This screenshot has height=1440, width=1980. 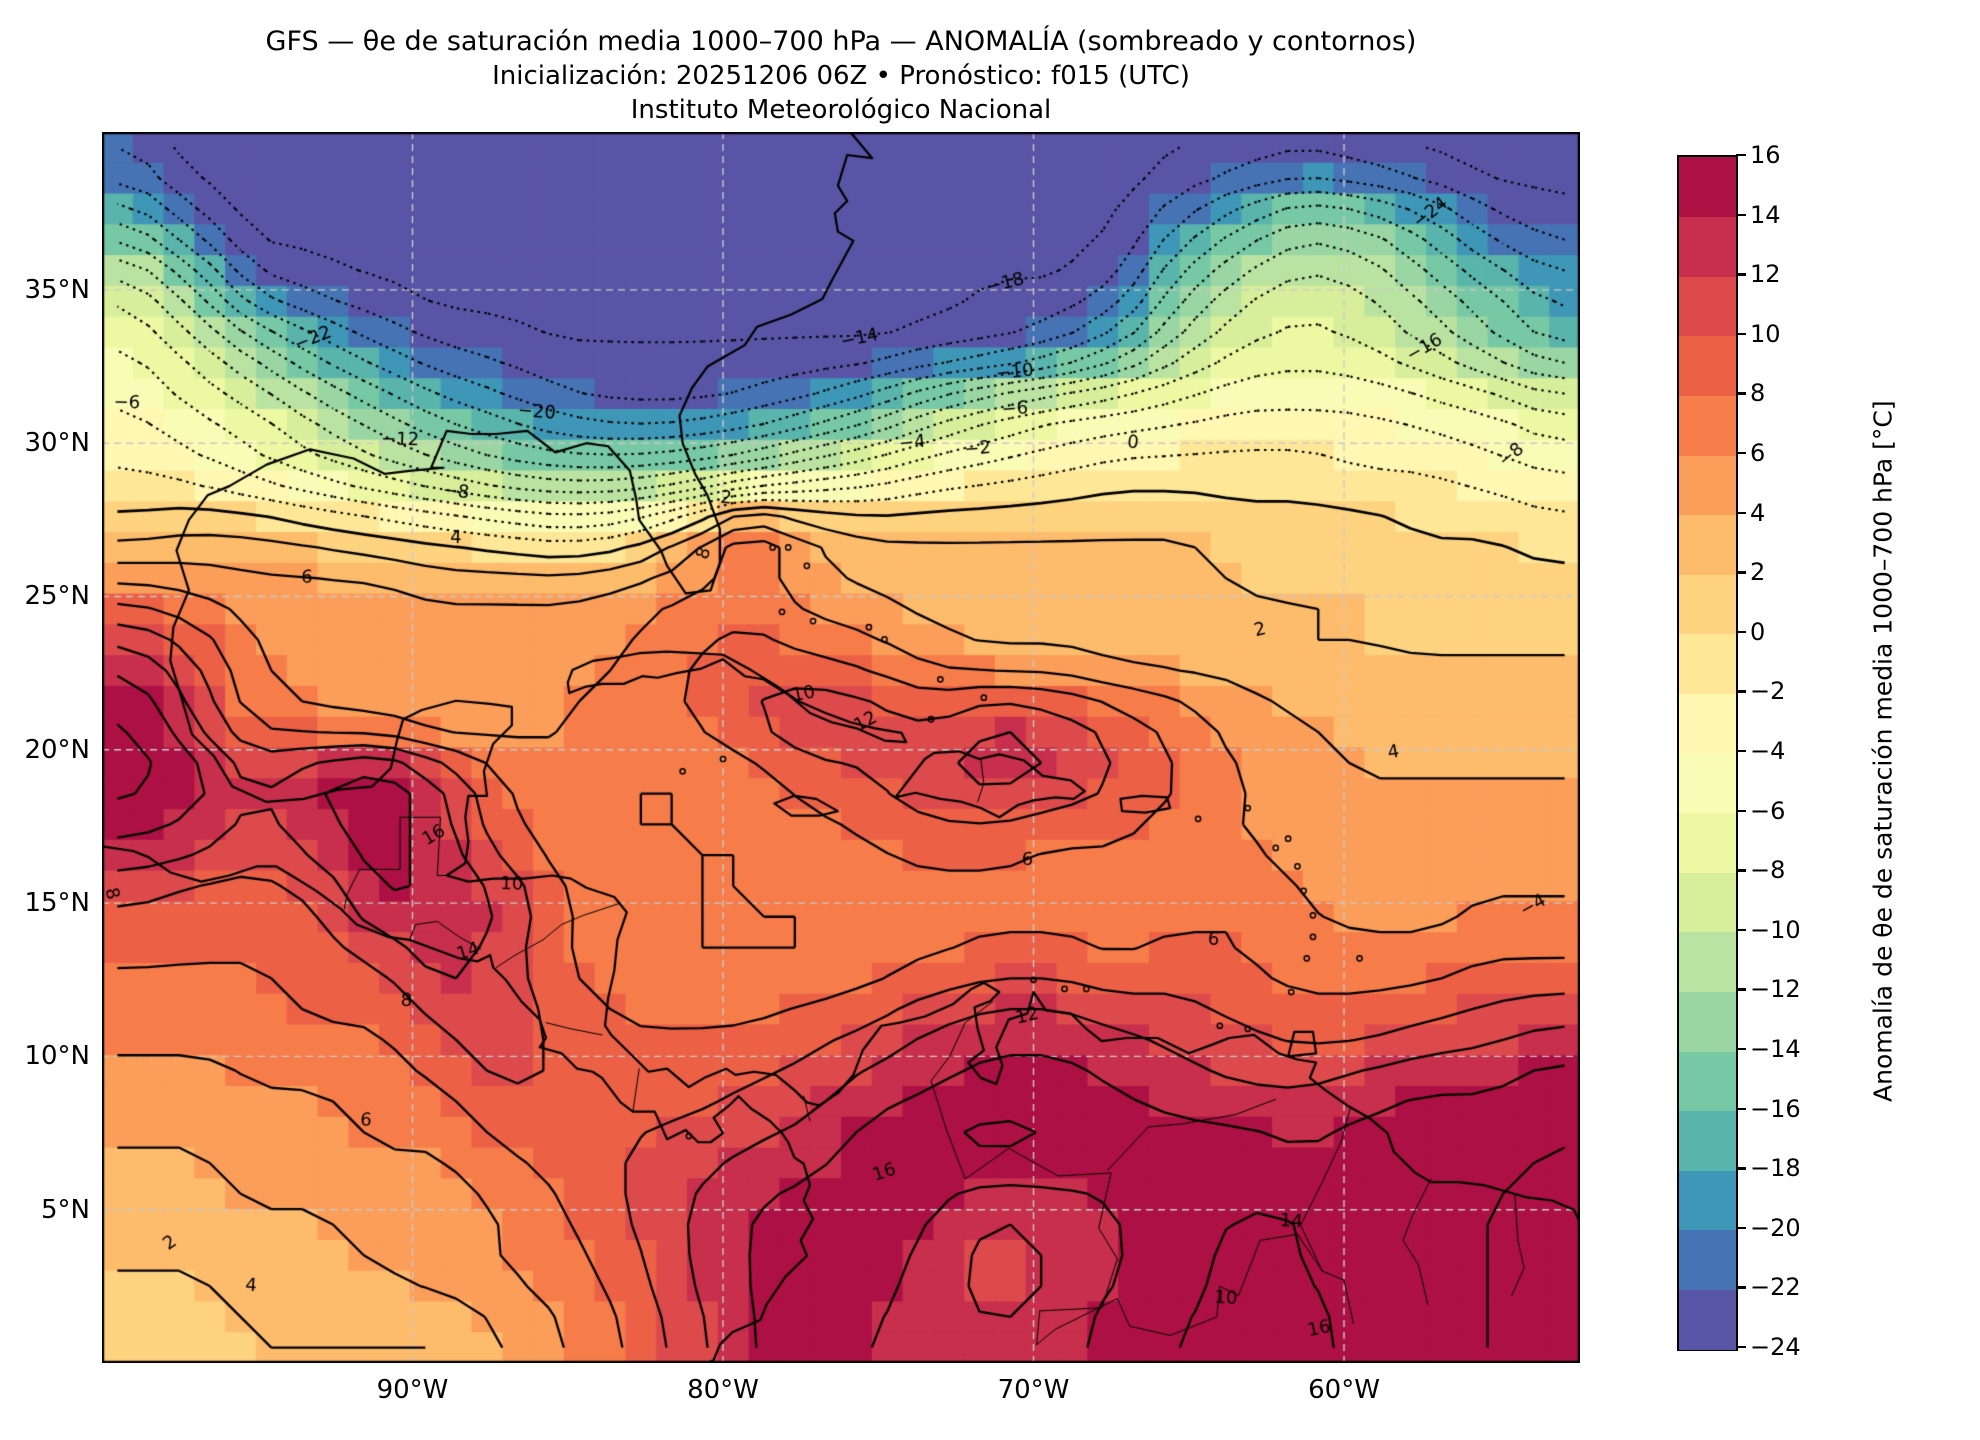 I want to click on colorbar-tick-label: −16, so click(x=1775, y=1108).